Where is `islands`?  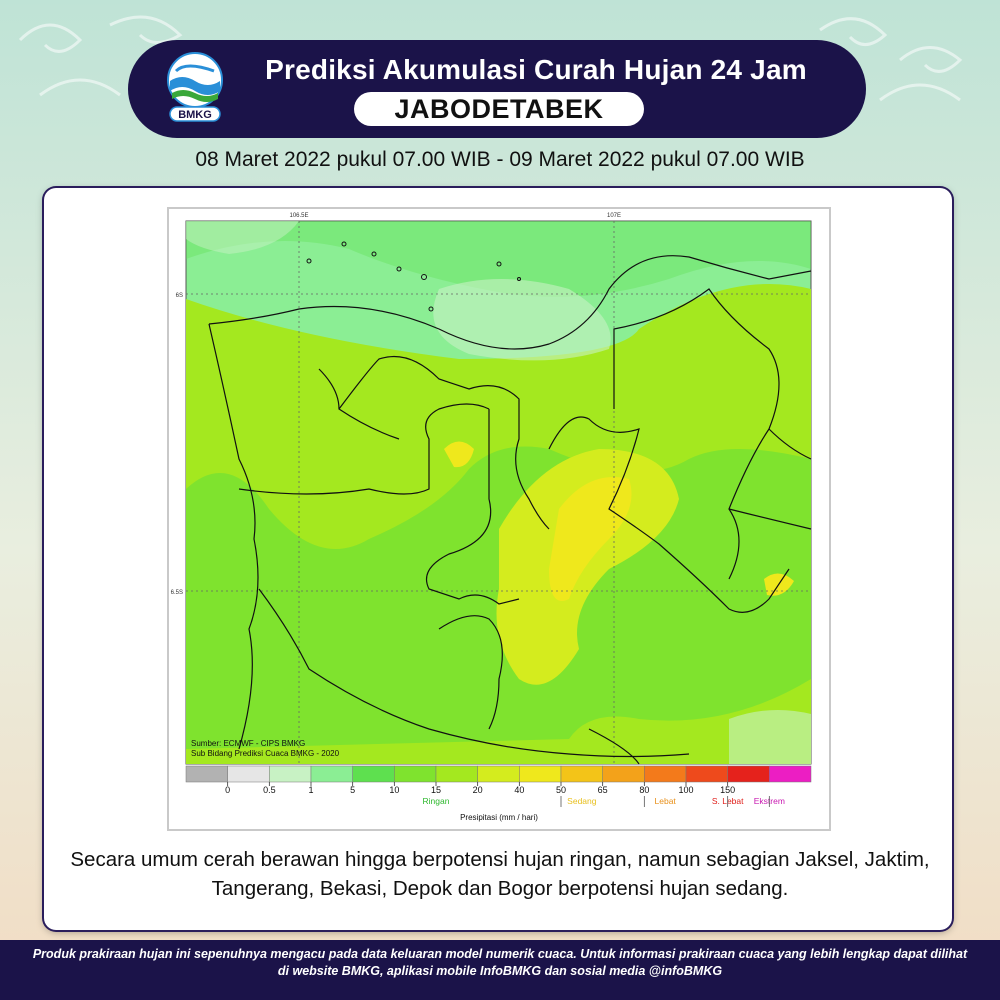
islands is located at coordinates (413, 276).